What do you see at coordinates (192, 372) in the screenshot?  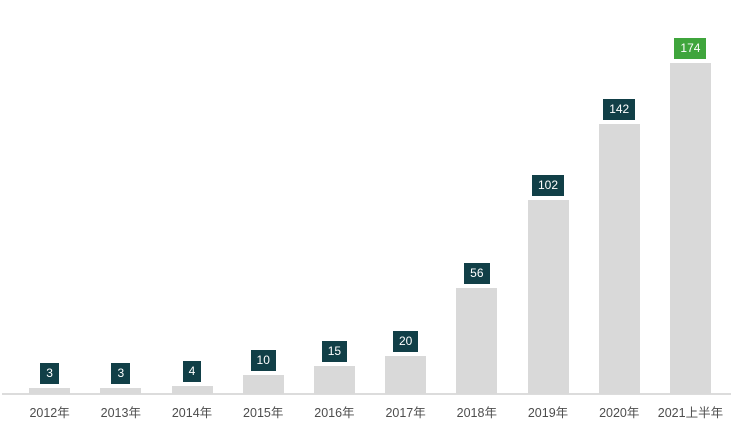 I see `value-label: 4` at bounding box center [192, 372].